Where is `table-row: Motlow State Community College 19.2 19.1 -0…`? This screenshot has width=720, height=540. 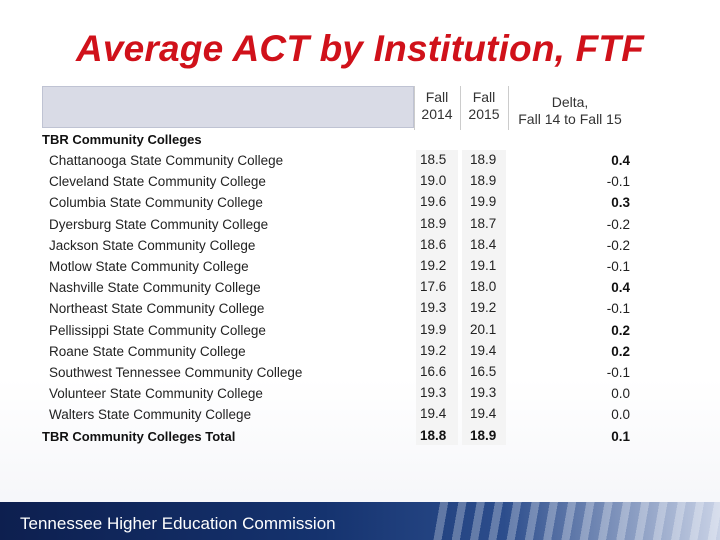
table-row: Motlow State Community College 19.2 19.1 -0… is located at coordinates (360, 266).